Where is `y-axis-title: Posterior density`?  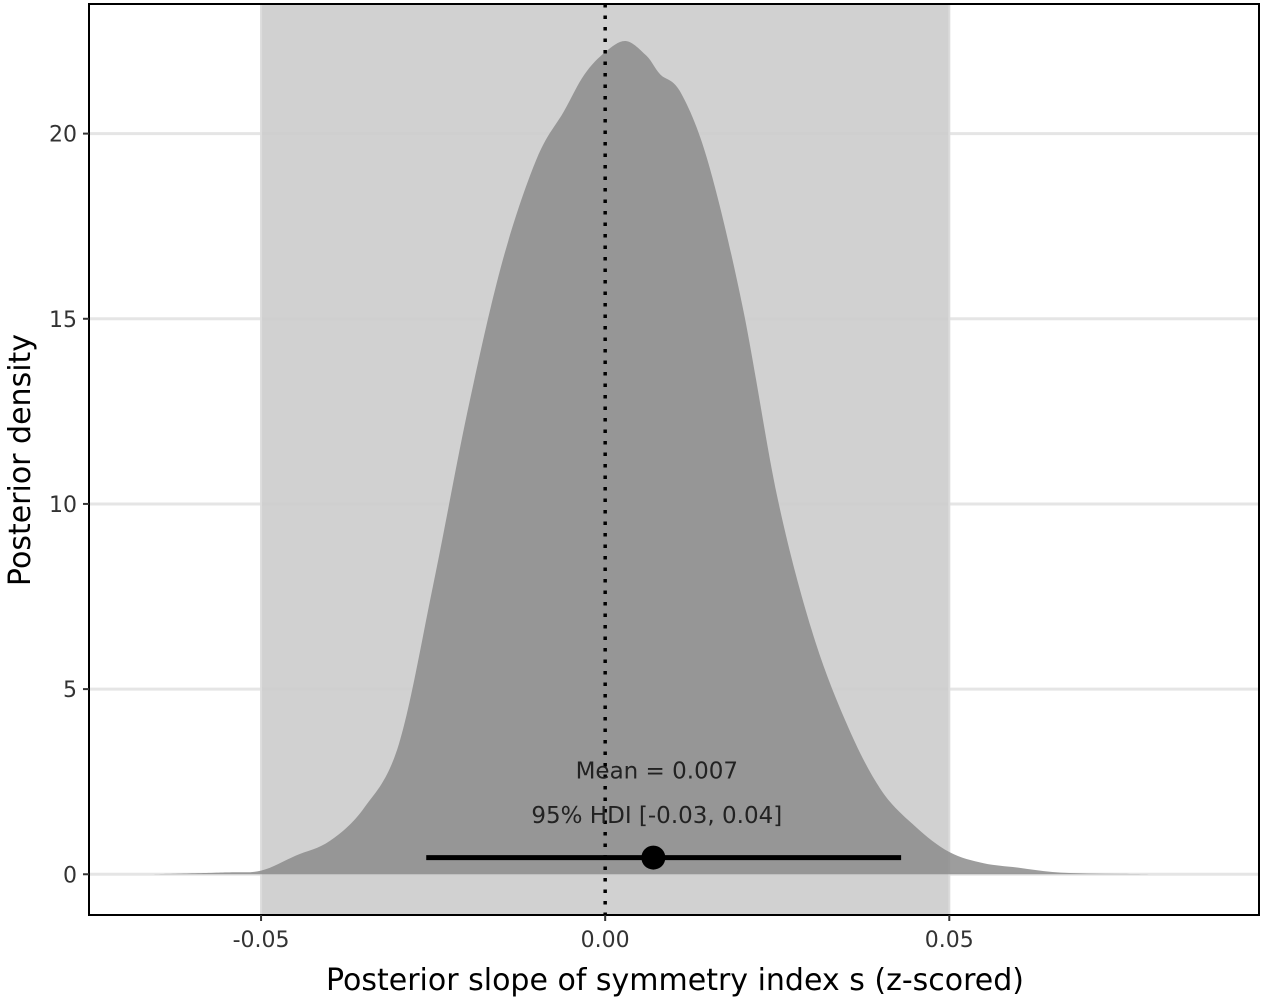
y-axis-title: Posterior density is located at coordinates (20, 460).